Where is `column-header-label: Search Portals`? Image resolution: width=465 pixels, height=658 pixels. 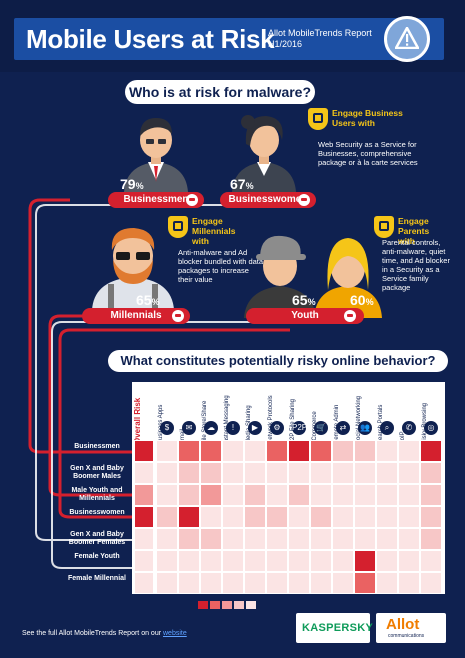
column-header-label: Search Portals is located at coordinates (381, 424).